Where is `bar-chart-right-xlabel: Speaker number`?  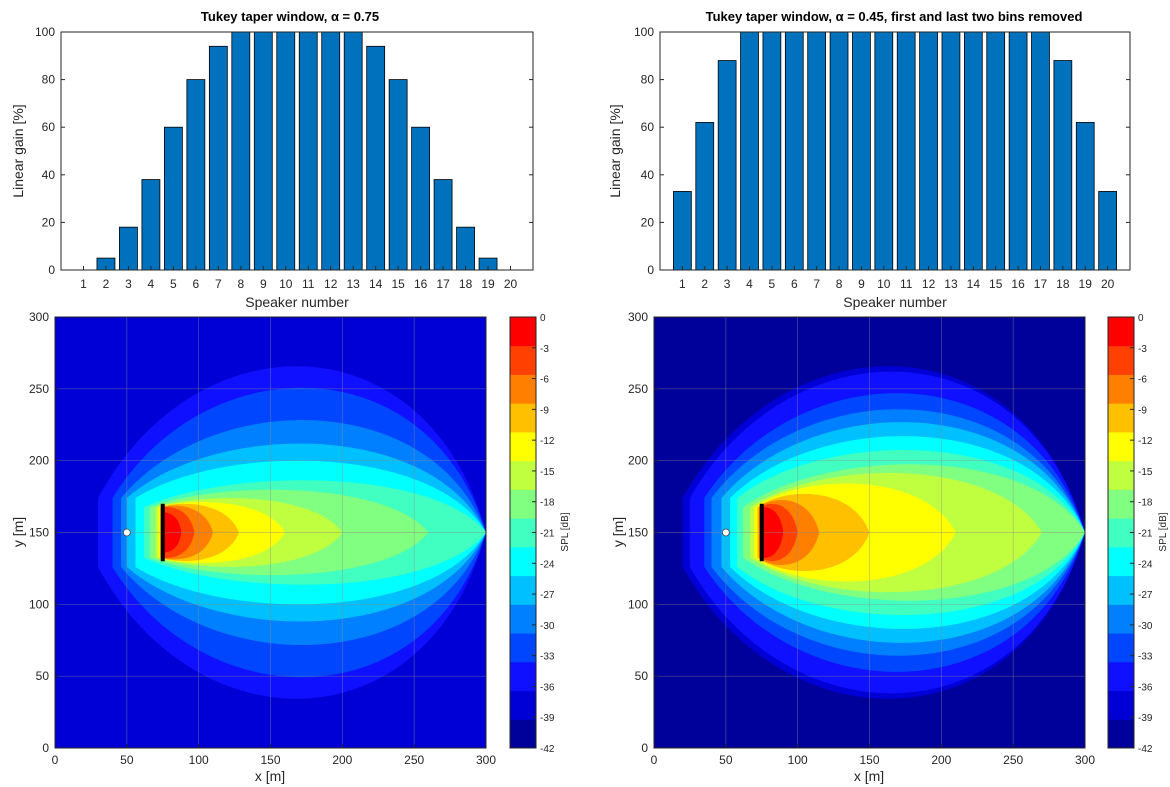 bar-chart-right-xlabel: Speaker number is located at coordinates (895, 302).